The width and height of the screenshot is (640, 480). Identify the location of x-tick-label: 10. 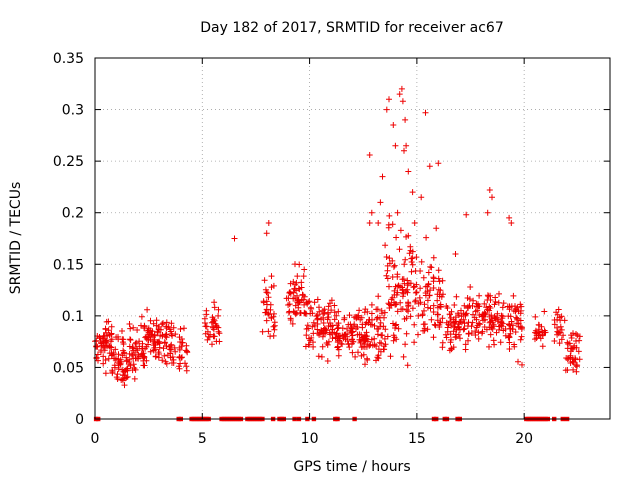
(310, 439).